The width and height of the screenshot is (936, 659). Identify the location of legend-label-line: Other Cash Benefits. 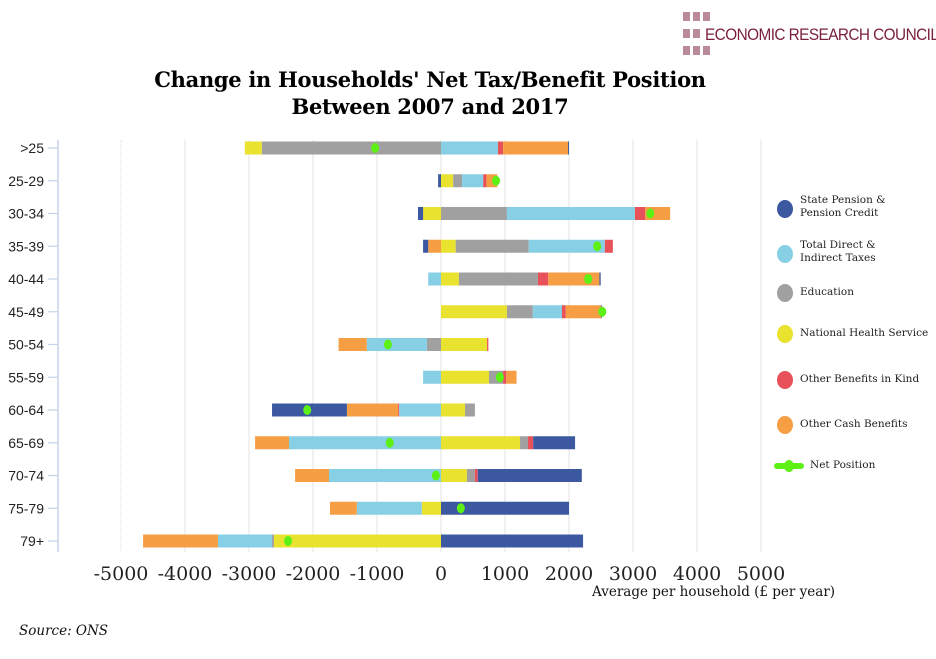
(854, 424).